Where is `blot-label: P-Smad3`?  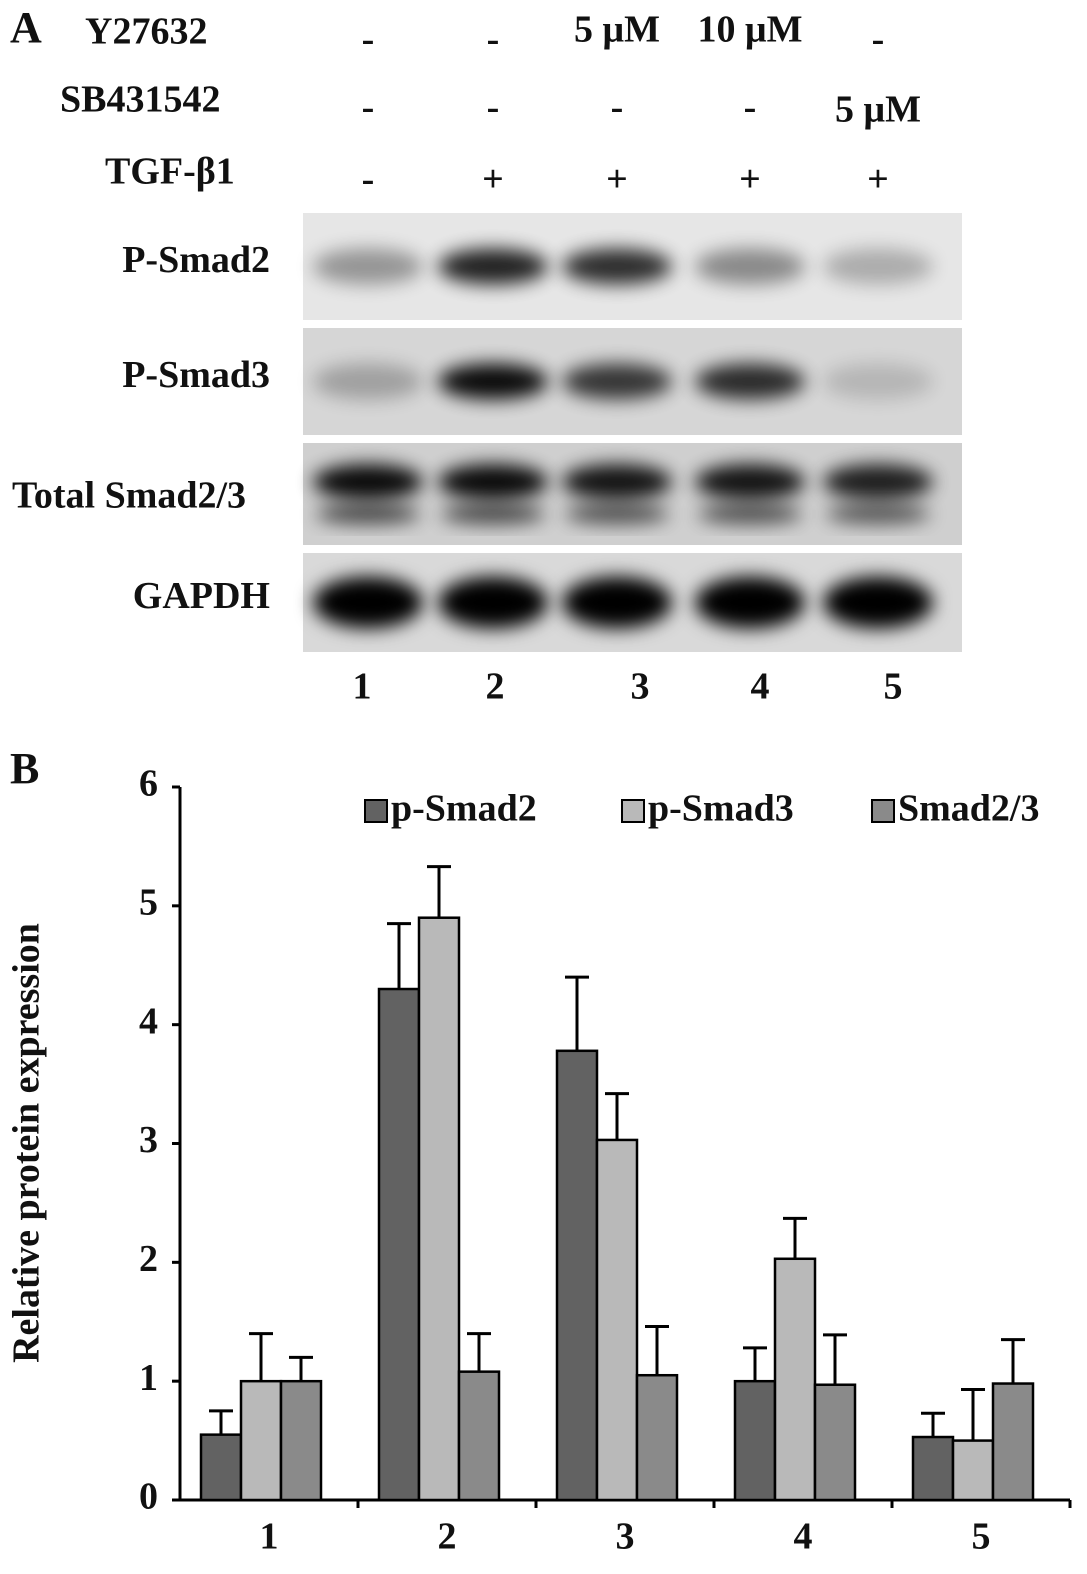 blot-label: P-Smad3 is located at coordinates (196, 375).